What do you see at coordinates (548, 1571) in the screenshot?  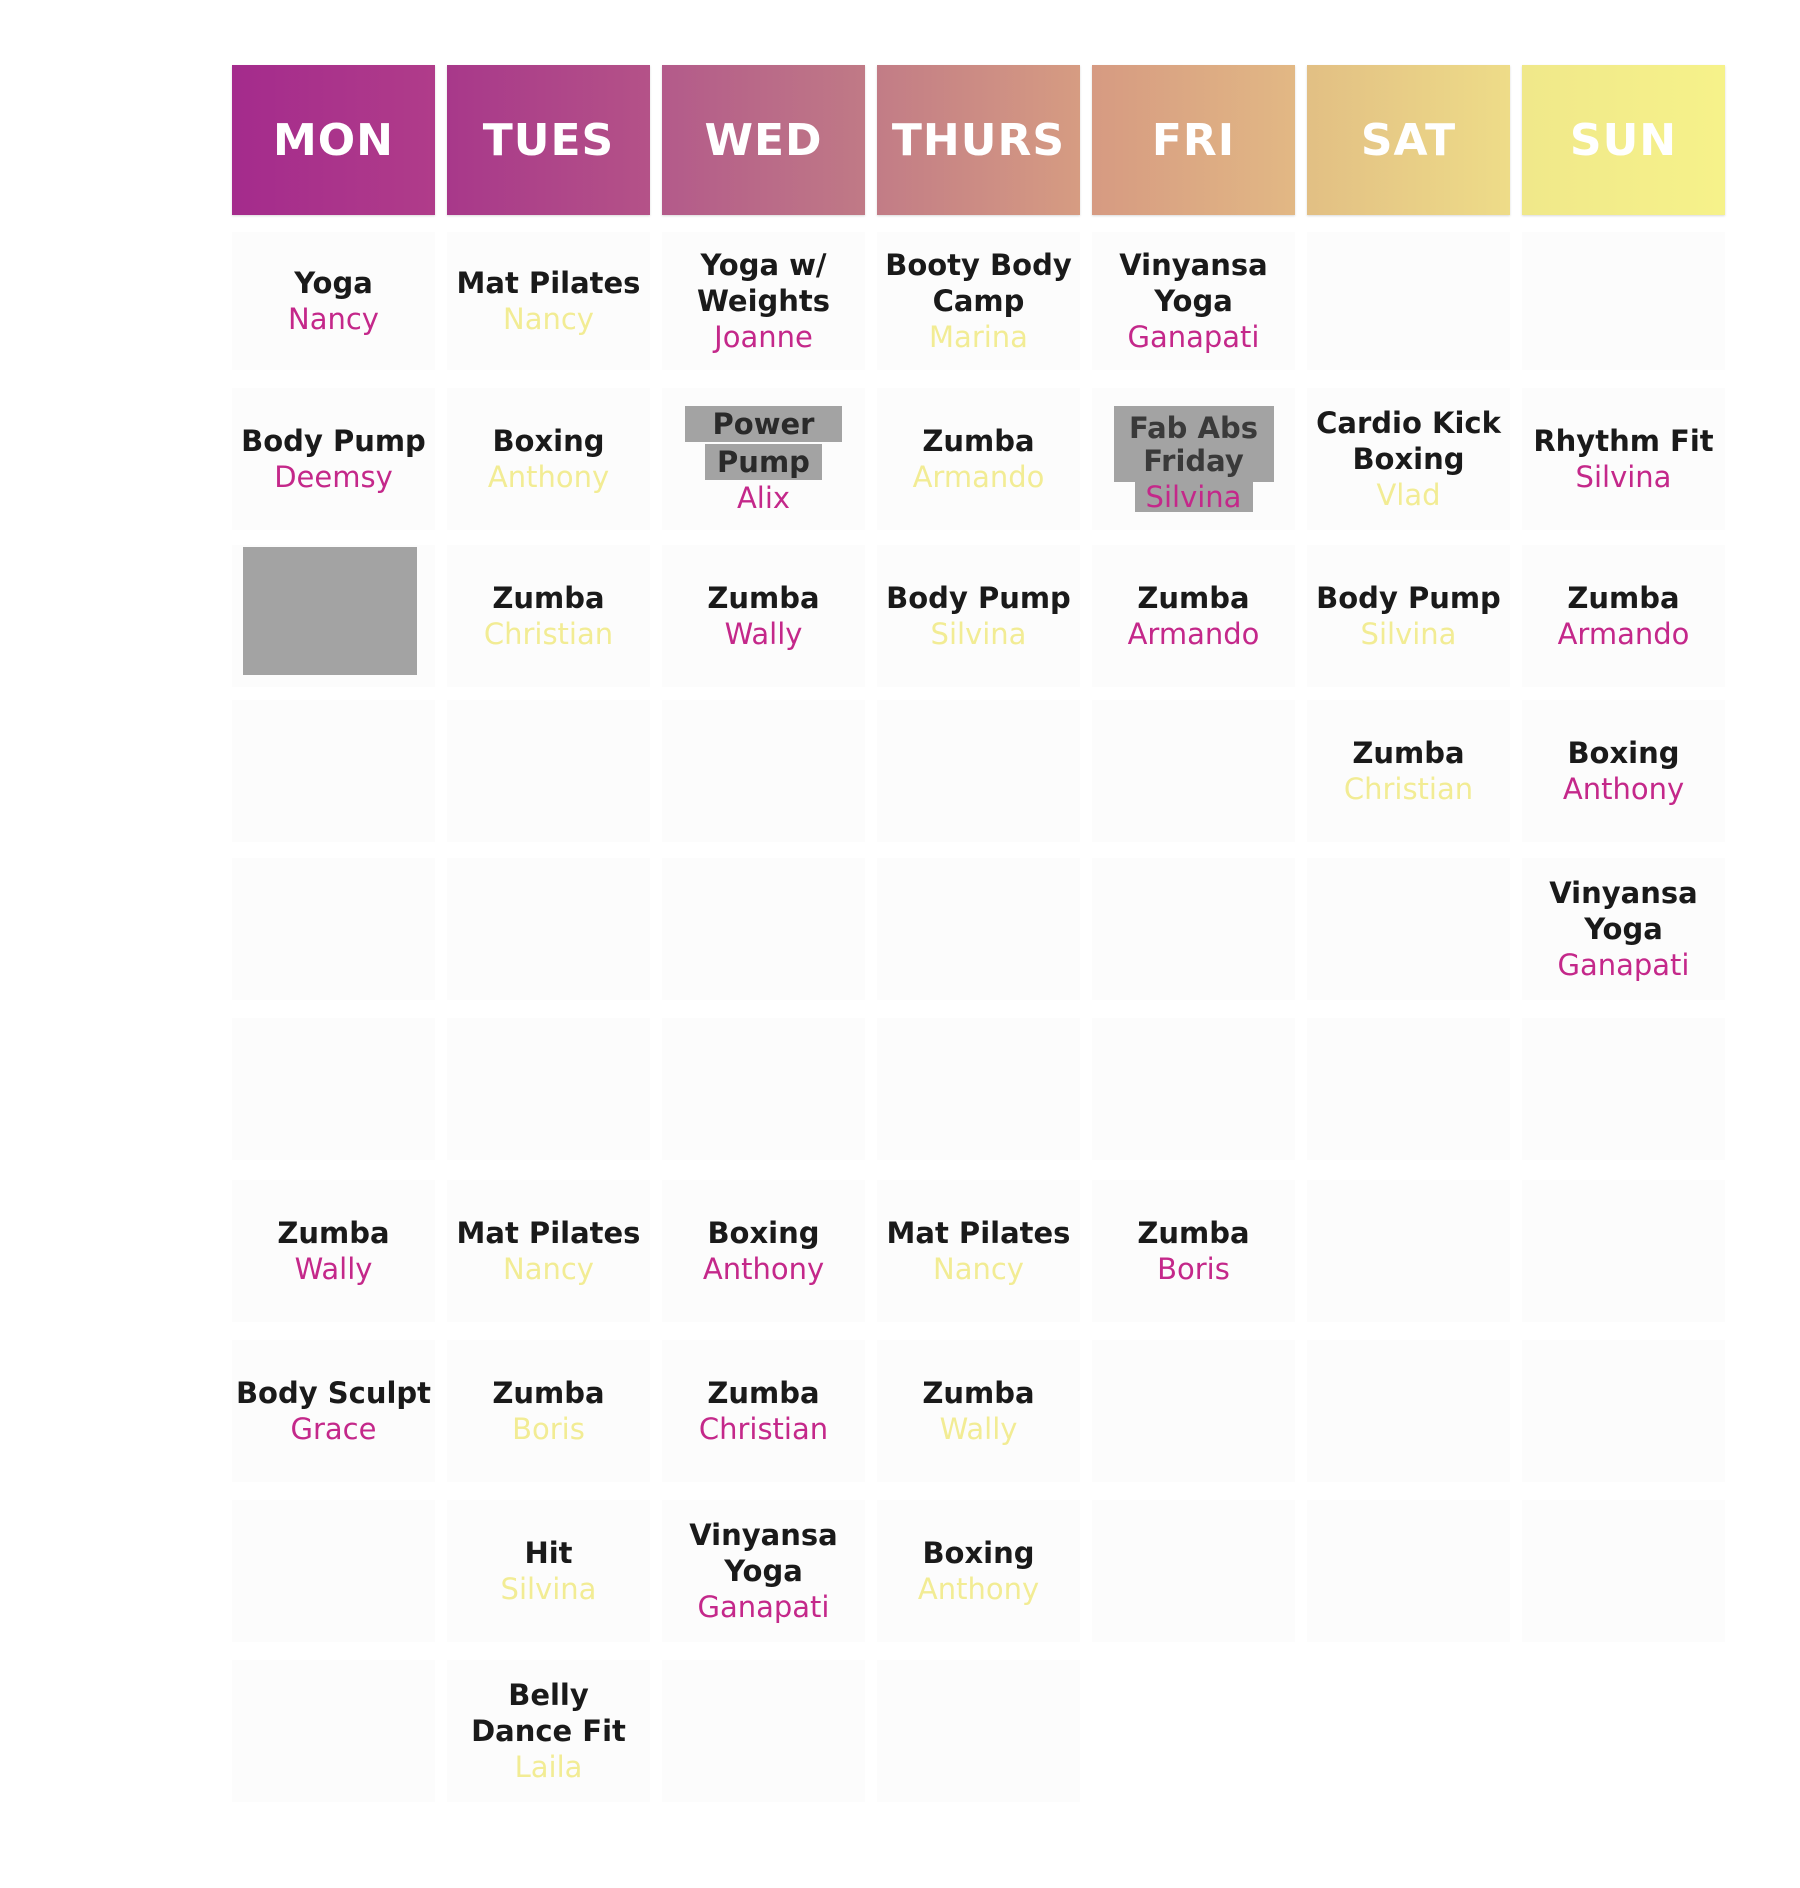 I see `class-cell: Hit Silvina` at bounding box center [548, 1571].